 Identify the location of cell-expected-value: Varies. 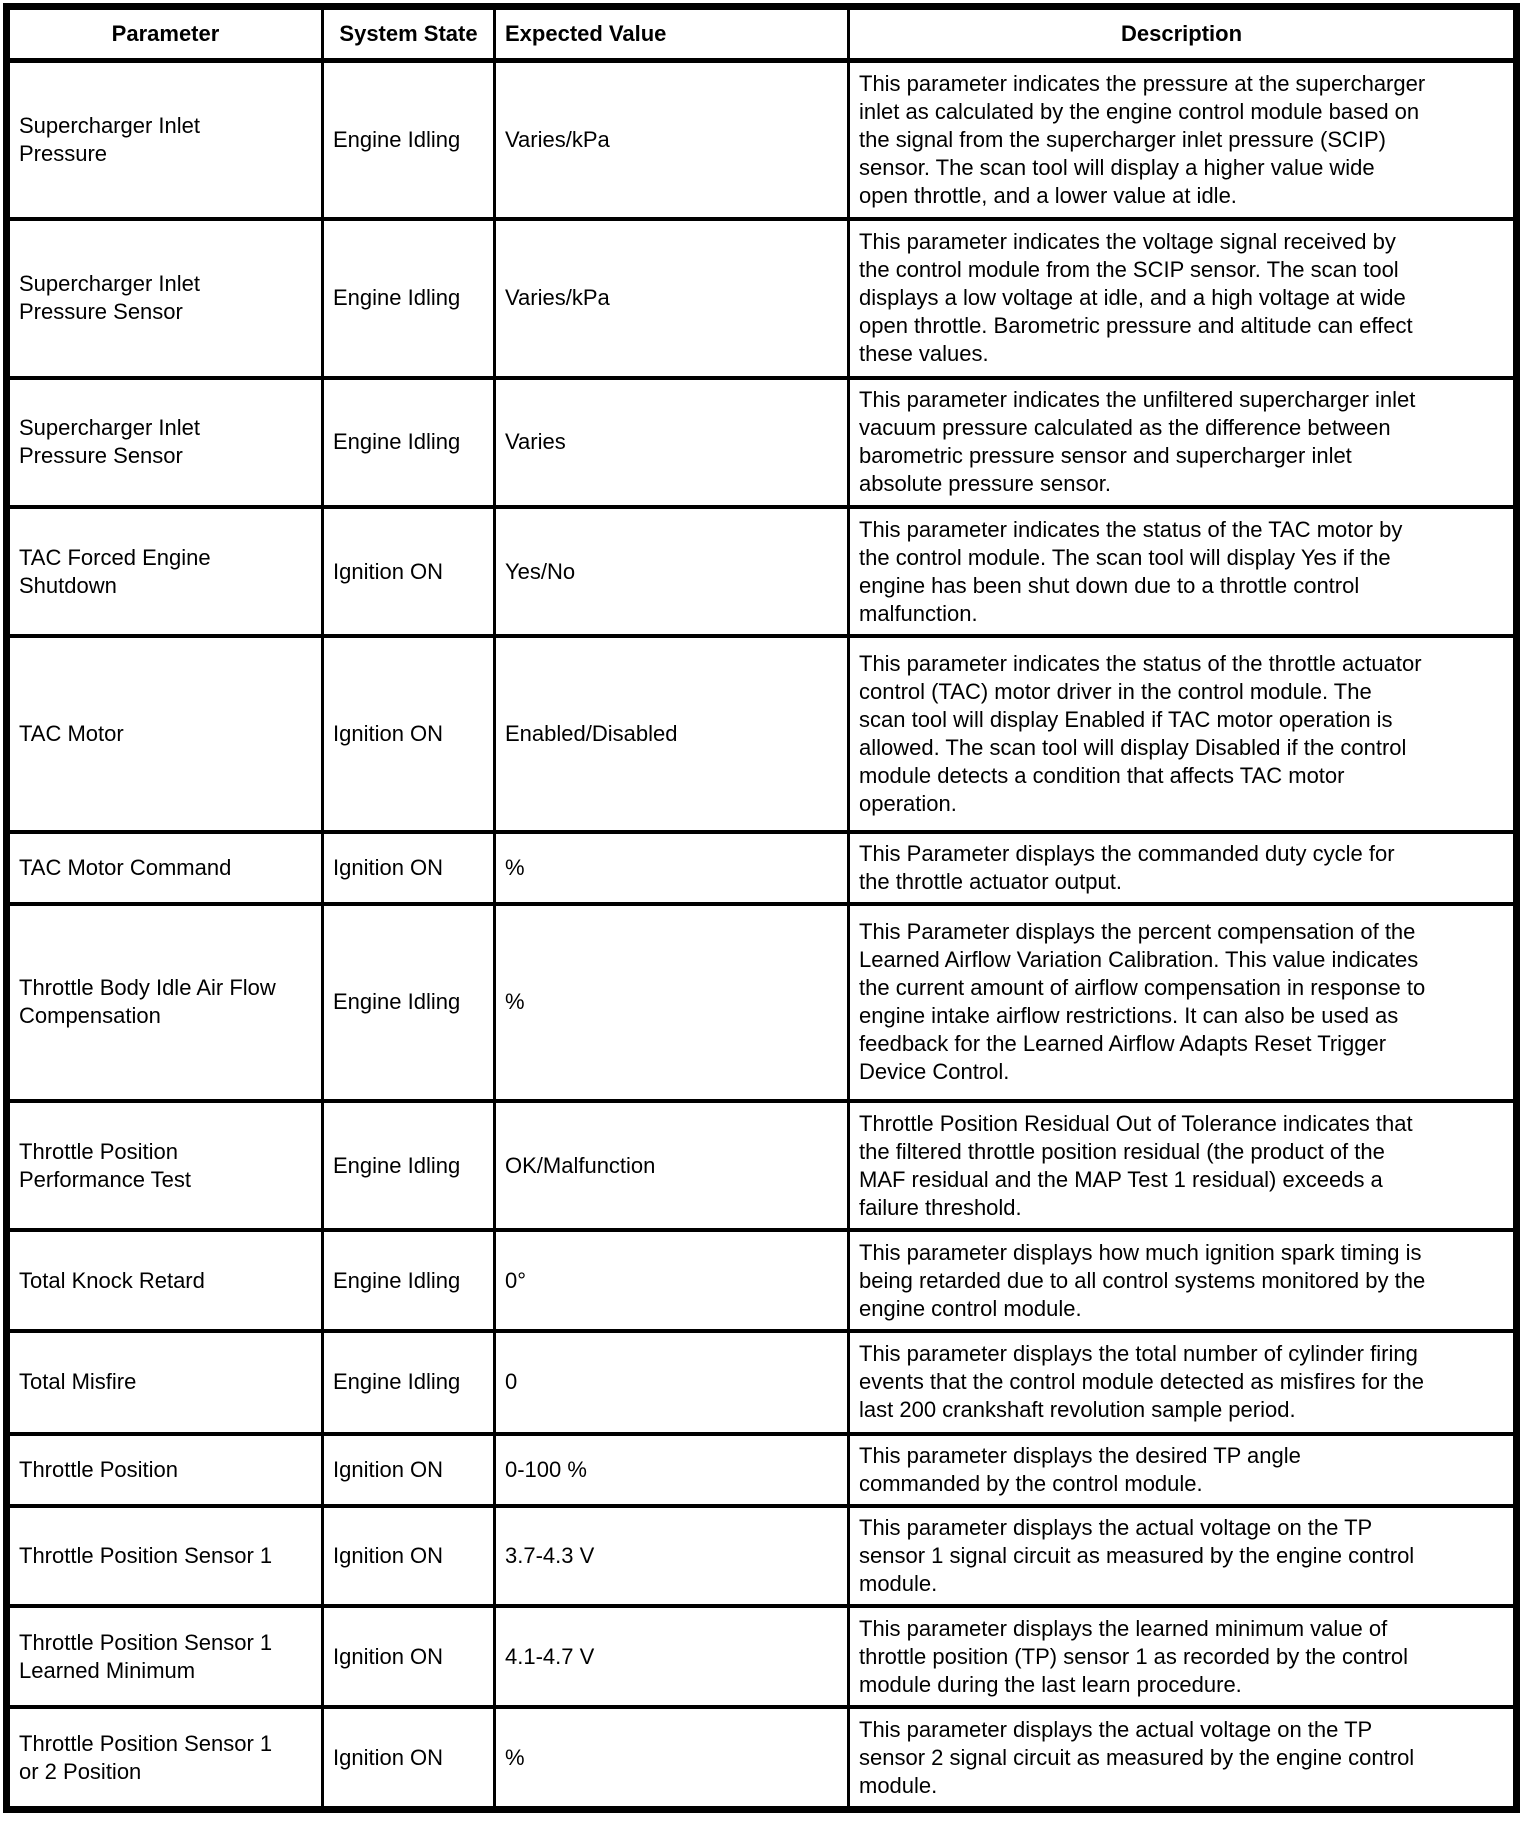
(671, 442).